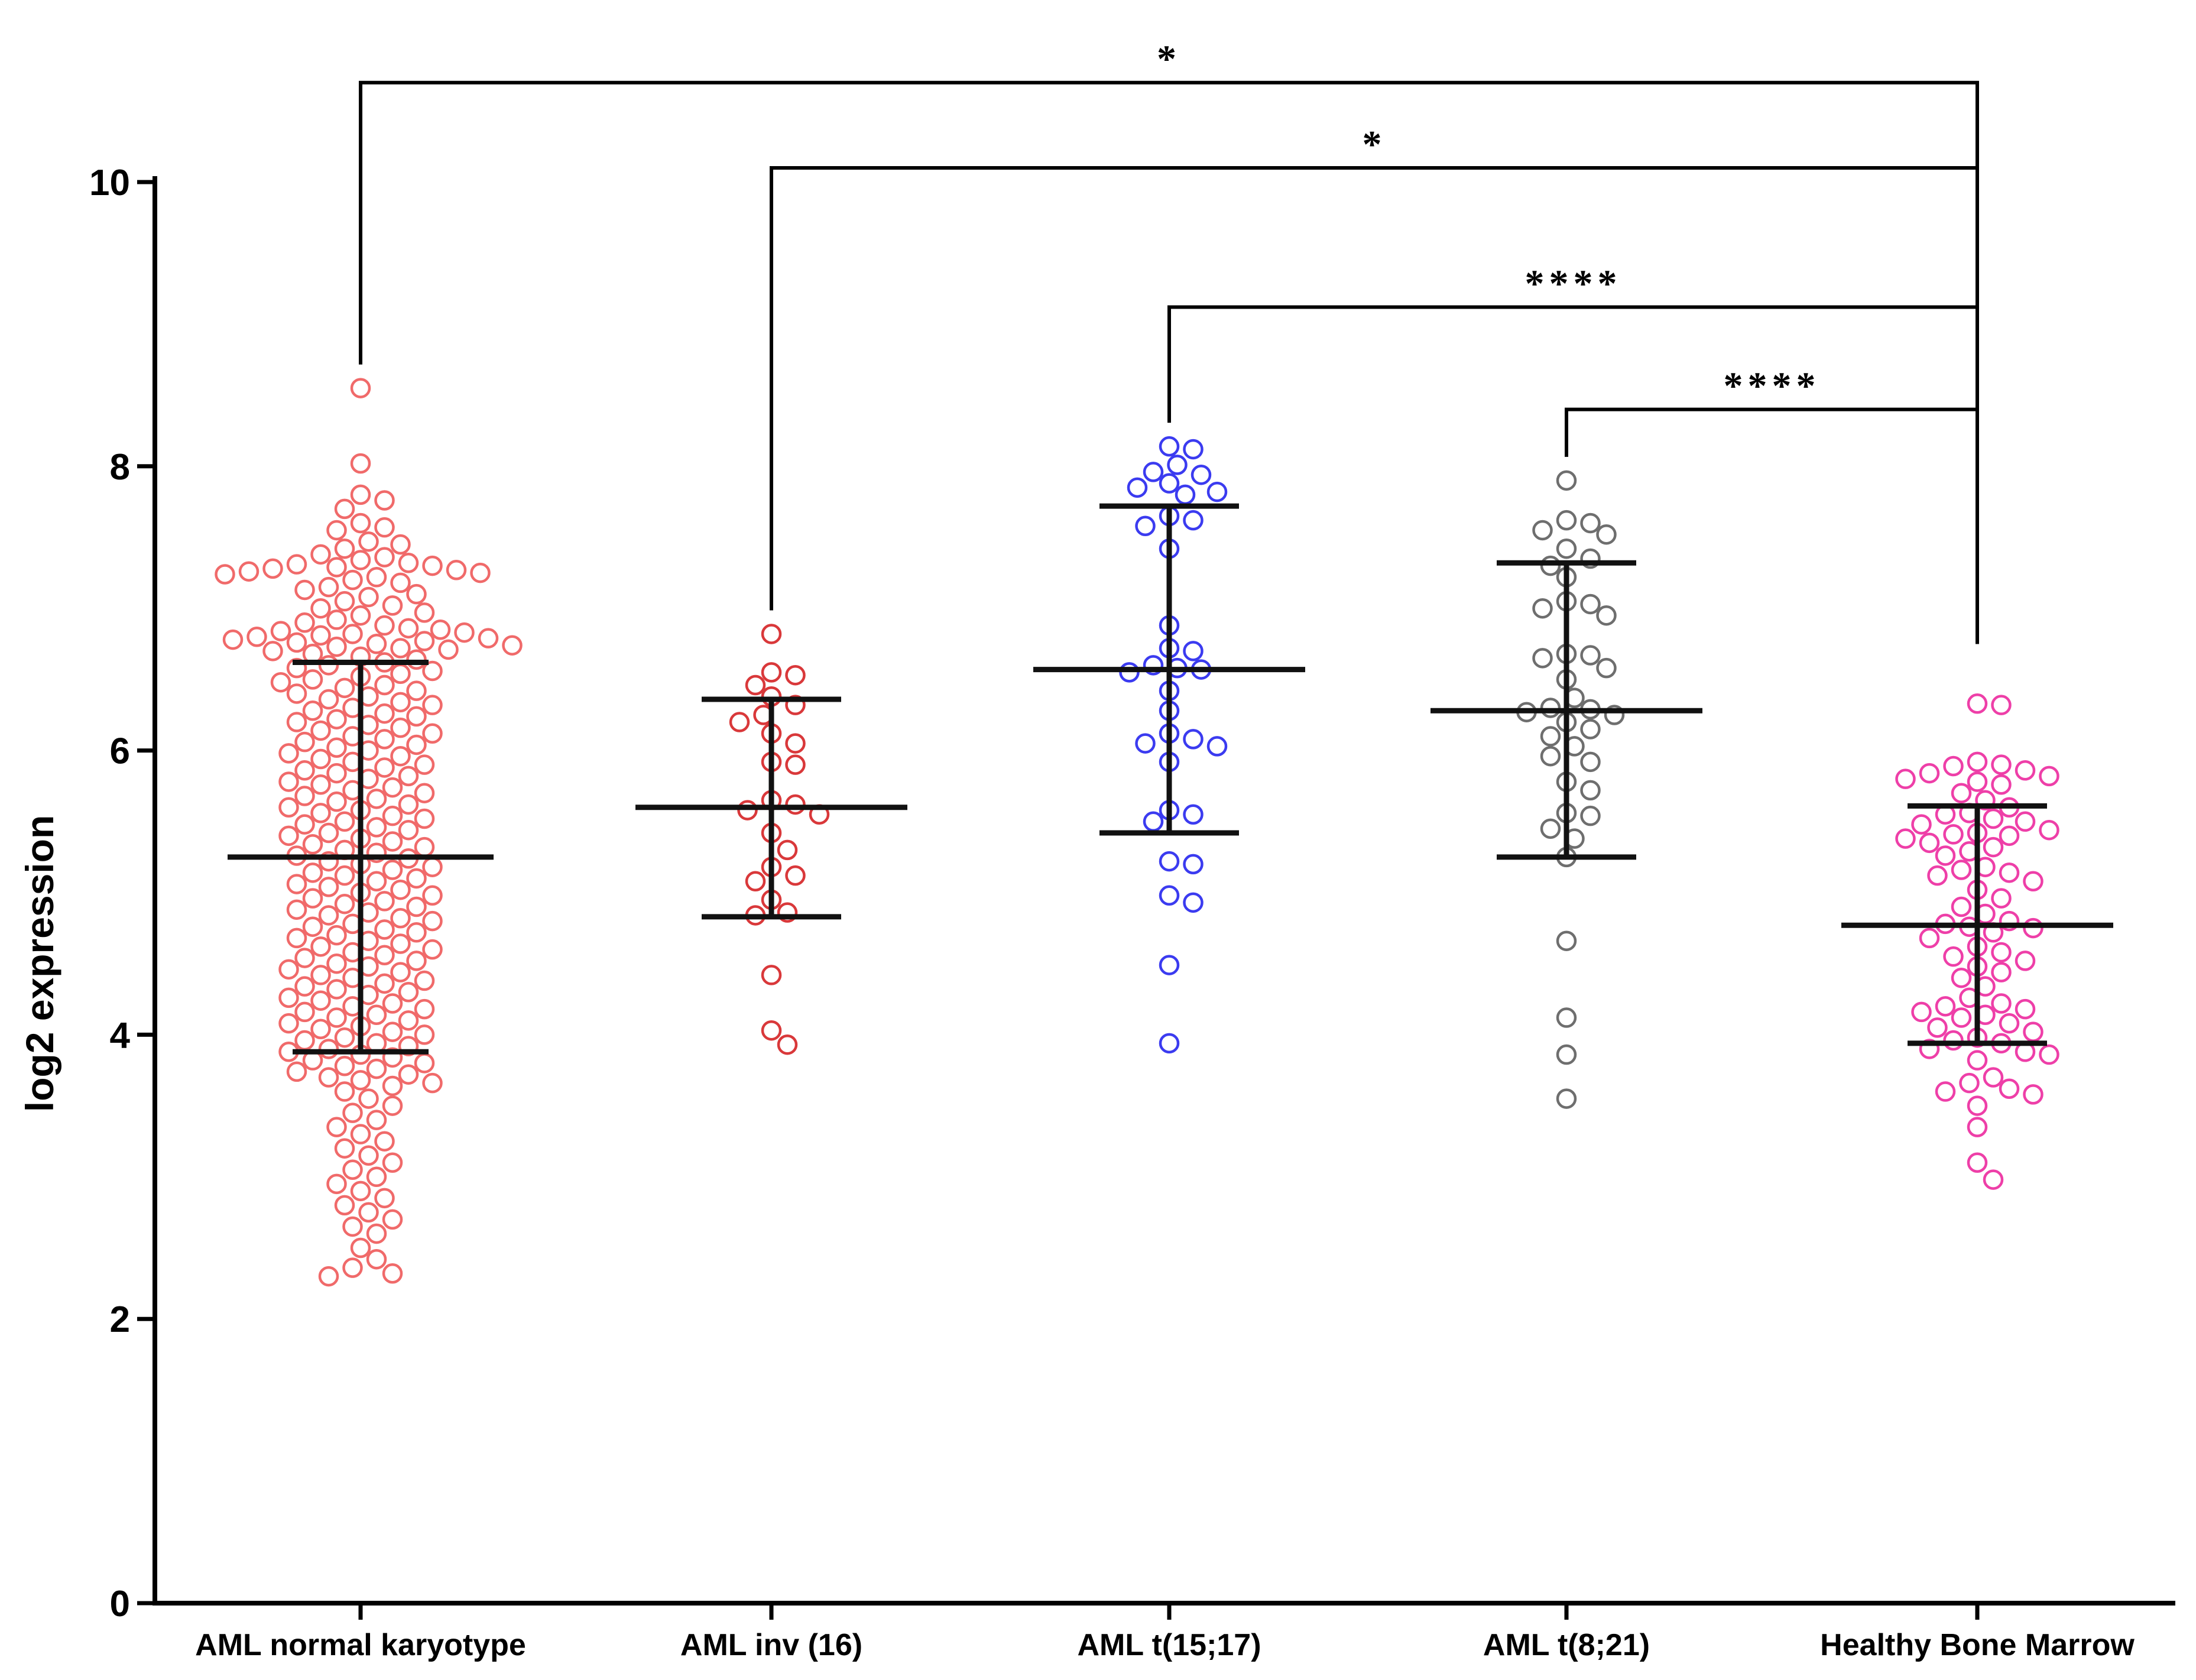 This screenshot has height=1680, width=2196. What do you see at coordinates (1567, 1645) in the screenshot?
I see `x-tick-label: AML t(8;21)` at bounding box center [1567, 1645].